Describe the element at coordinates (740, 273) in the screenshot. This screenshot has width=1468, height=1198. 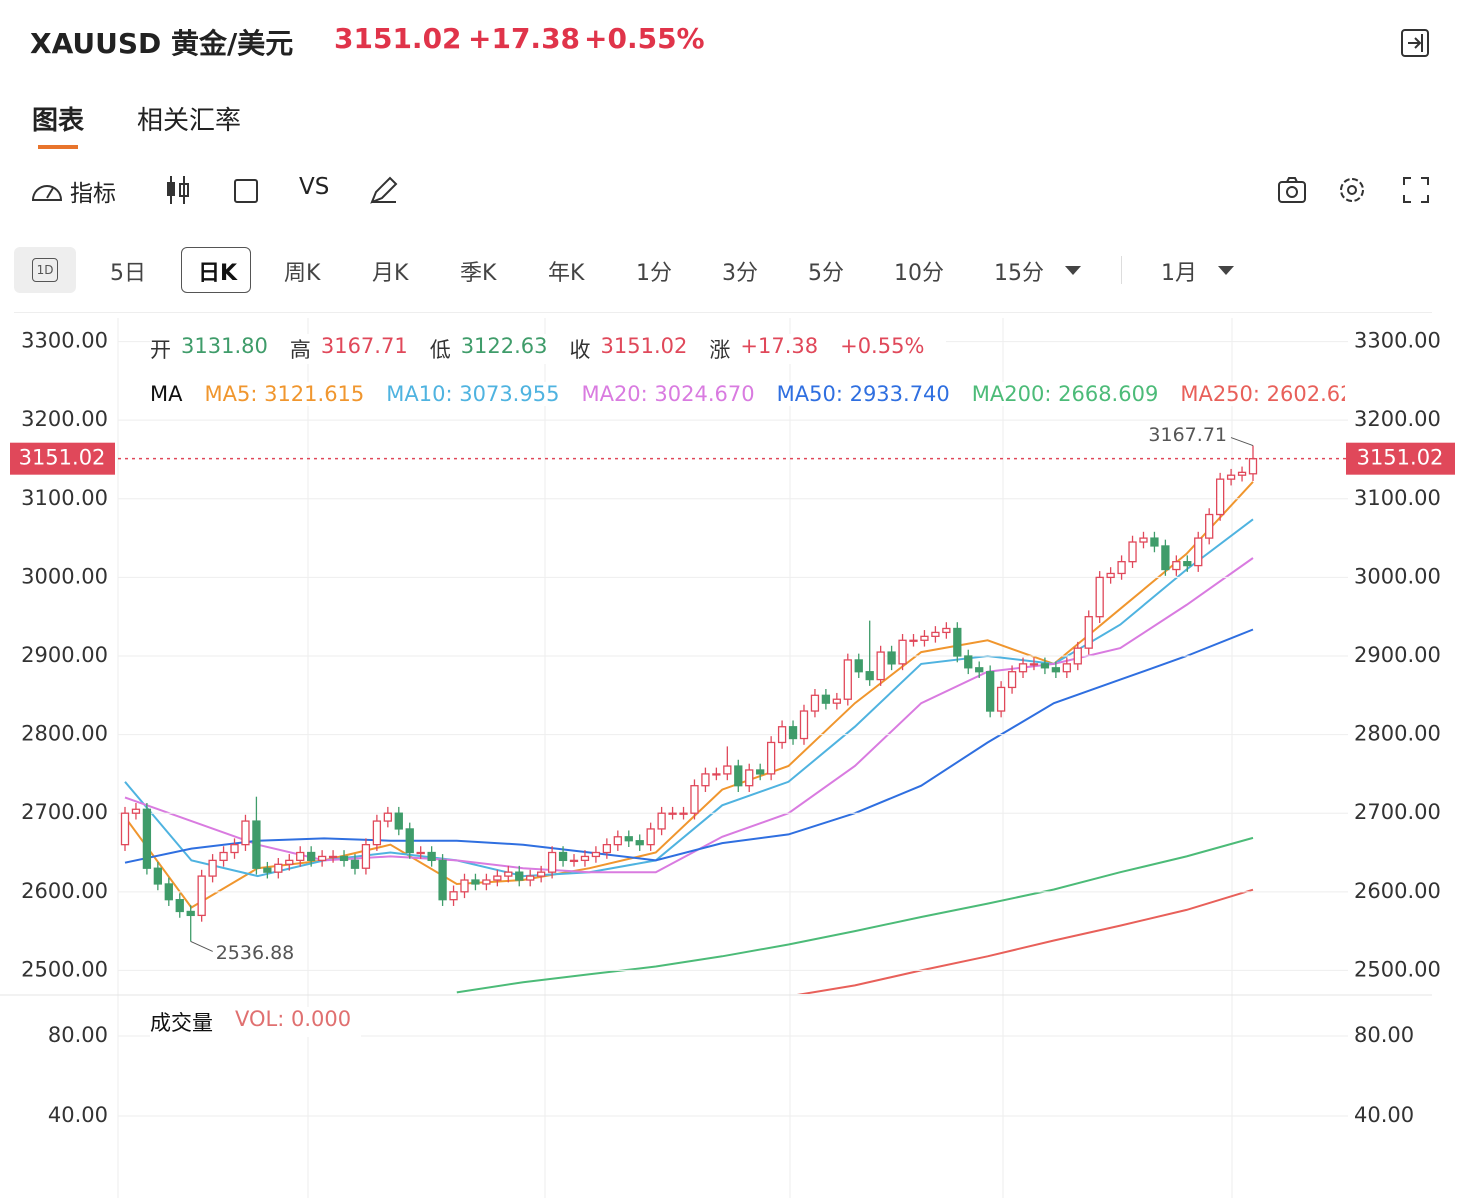
I see `period: 3分` at that location.